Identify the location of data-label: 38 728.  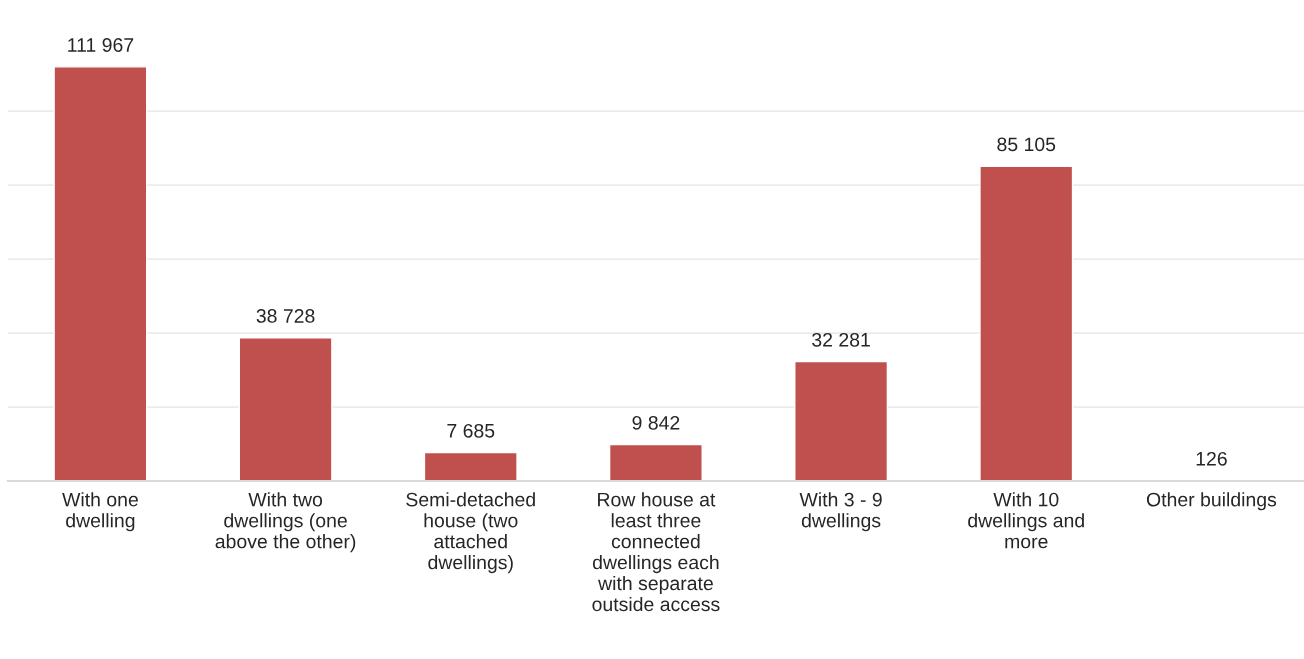
(285, 316).